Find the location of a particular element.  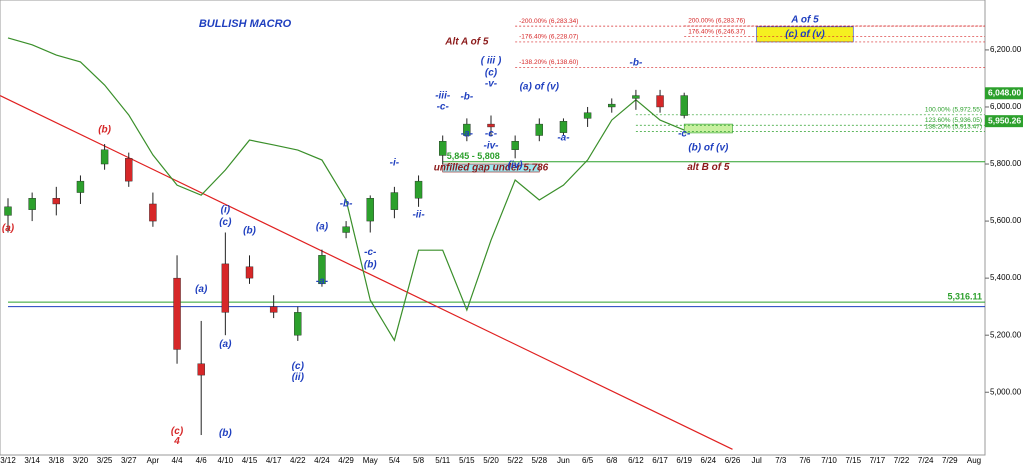

x-tick-label: Jul is located at coordinates (757, 460).